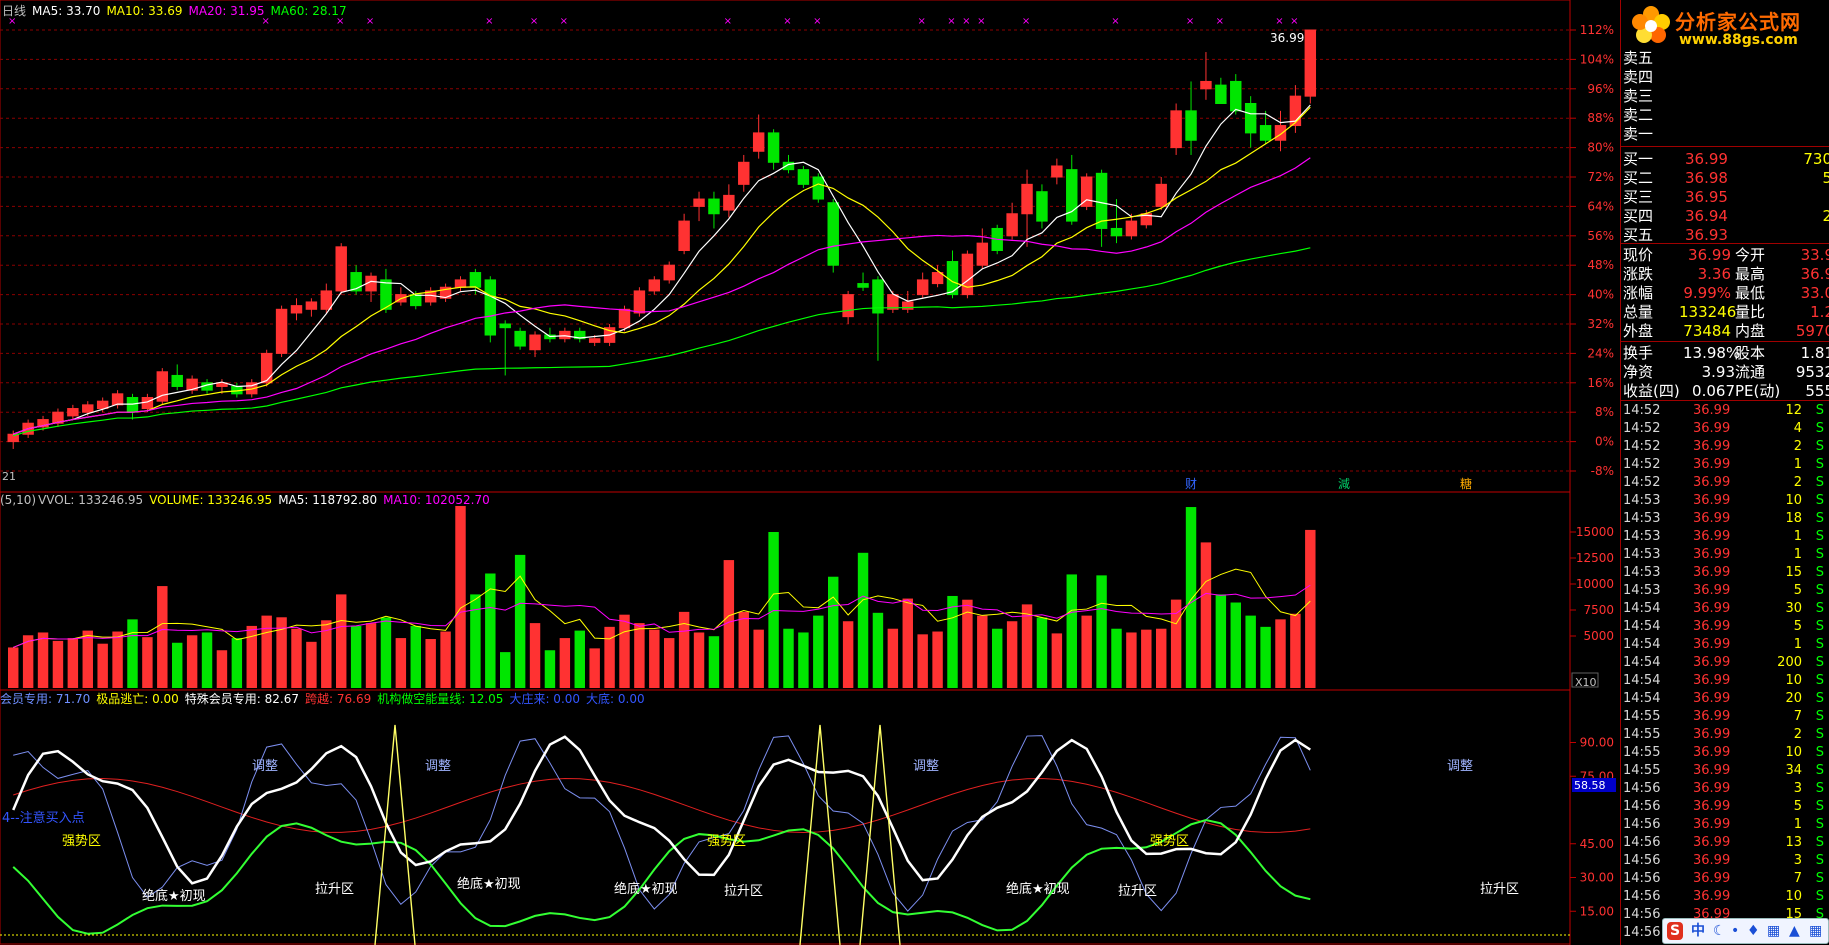 This screenshot has height=945, width=1829. I want to click on tick-row: 14:54 36.99 5 S, so click(1725, 627).